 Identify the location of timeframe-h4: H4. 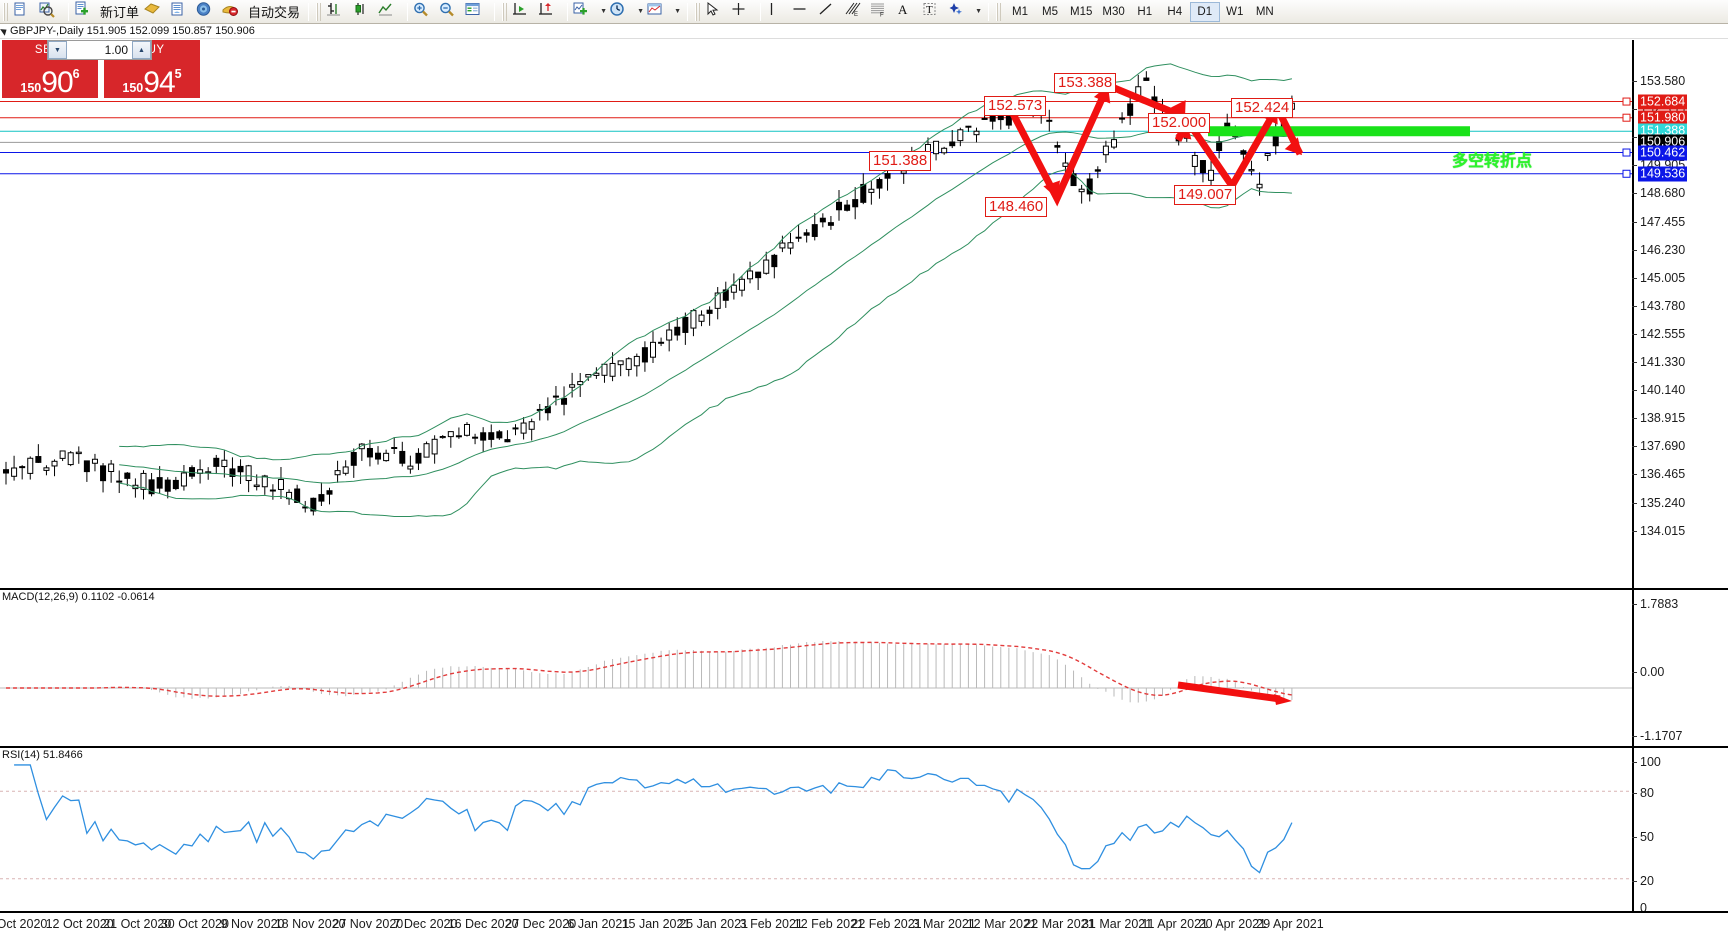
(1175, 11).